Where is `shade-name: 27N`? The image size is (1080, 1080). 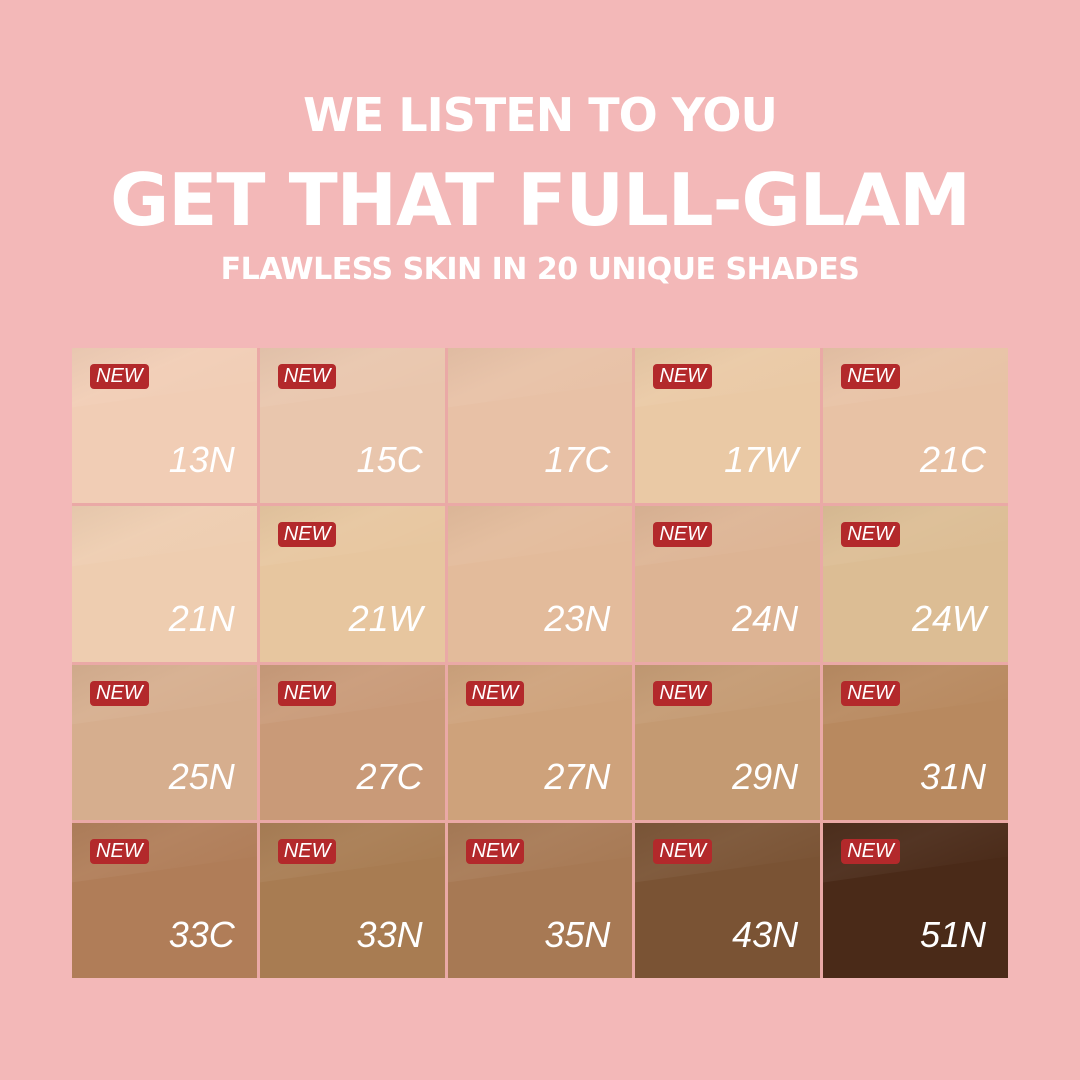 shade-name: 27N is located at coordinates (577, 776).